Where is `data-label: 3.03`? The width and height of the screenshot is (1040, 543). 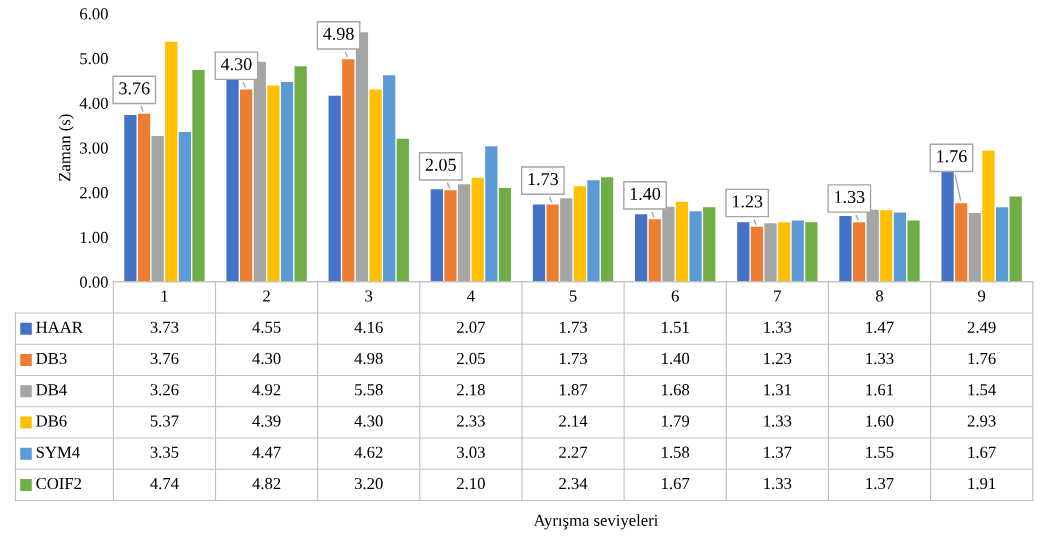
data-label: 3.03 is located at coordinates (471, 452).